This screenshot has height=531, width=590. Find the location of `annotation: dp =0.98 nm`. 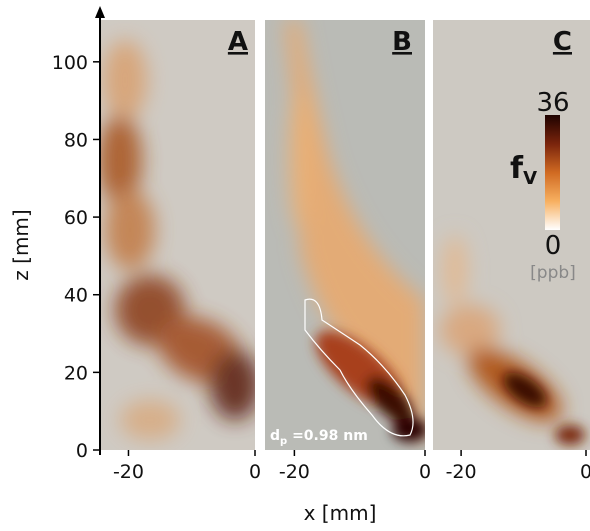

annotation: dp =0.98 nm is located at coordinates (319, 437).